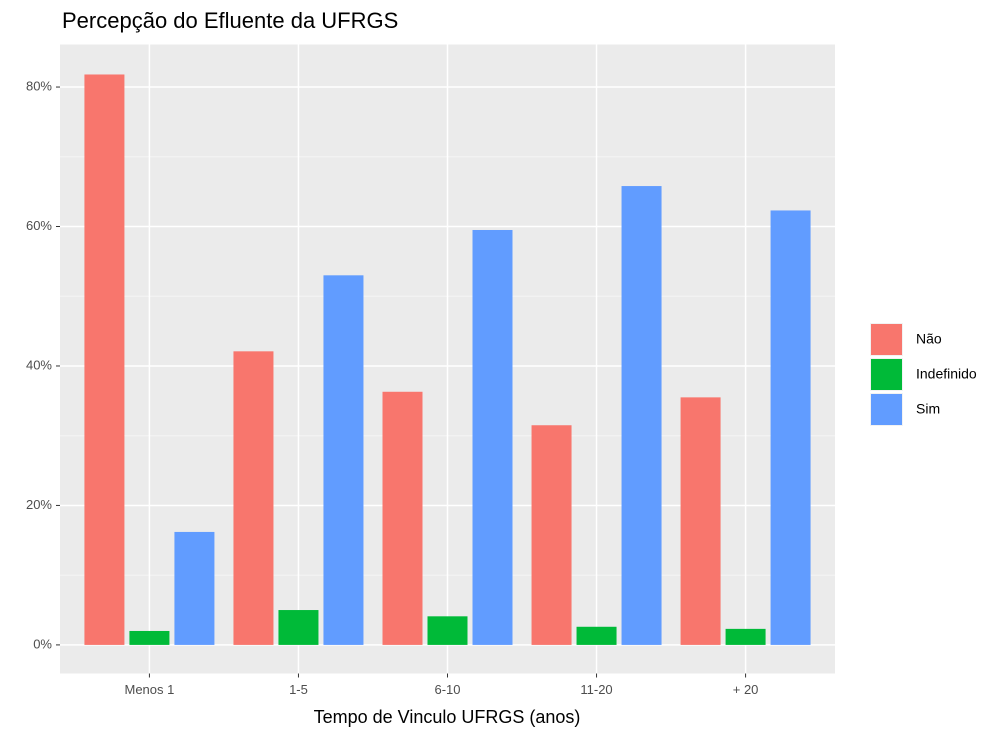  I want to click on x-tick-label: 11-20, so click(596, 689).